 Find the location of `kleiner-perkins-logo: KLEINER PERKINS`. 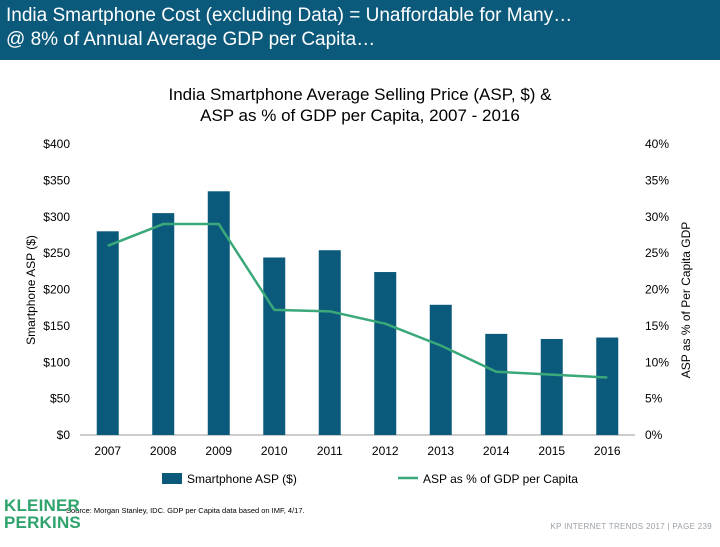

kleiner-perkins-logo: KLEINER PERKINS is located at coordinates (42, 514).